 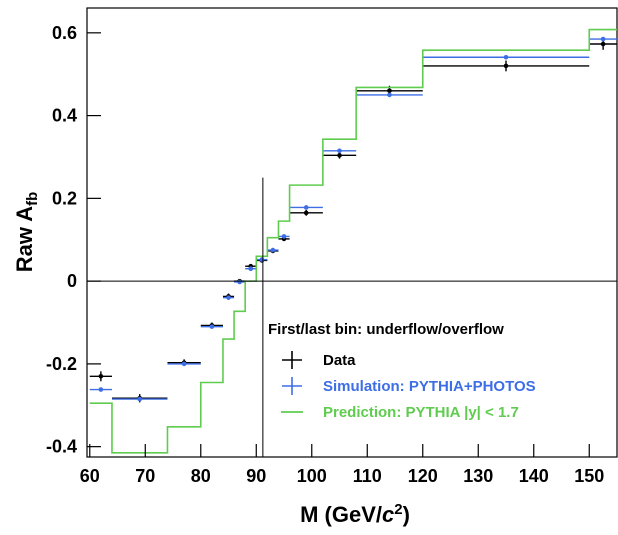 What do you see at coordinates (312, 476) in the screenshot?
I see `x-tick-label: 100` at bounding box center [312, 476].